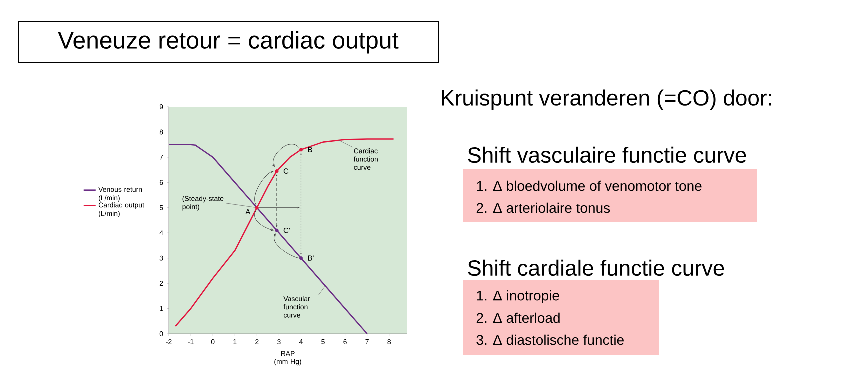 Image resolution: width=862 pixels, height=369 pixels. What do you see at coordinates (518, 318) in the screenshot?
I see `text: 2. Δ afterload` at bounding box center [518, 318].